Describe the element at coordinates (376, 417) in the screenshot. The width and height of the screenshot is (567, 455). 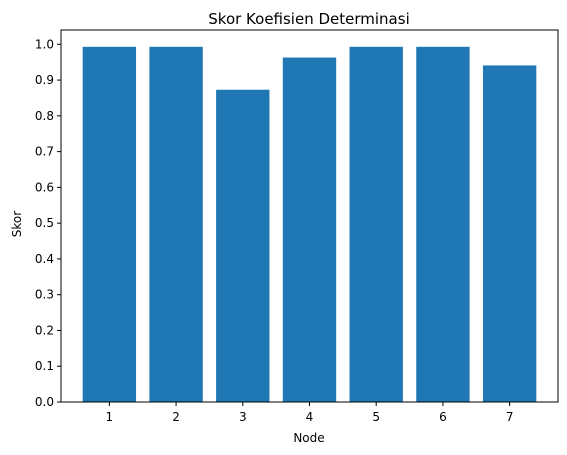
I see `x-tick-label: 5` at that location.